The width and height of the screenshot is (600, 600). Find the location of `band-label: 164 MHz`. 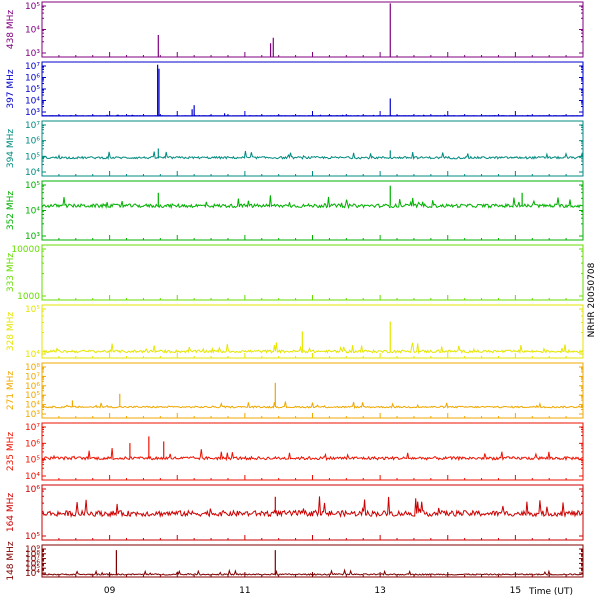

band-label: 164 MHz is located at coordinates (11, 513).